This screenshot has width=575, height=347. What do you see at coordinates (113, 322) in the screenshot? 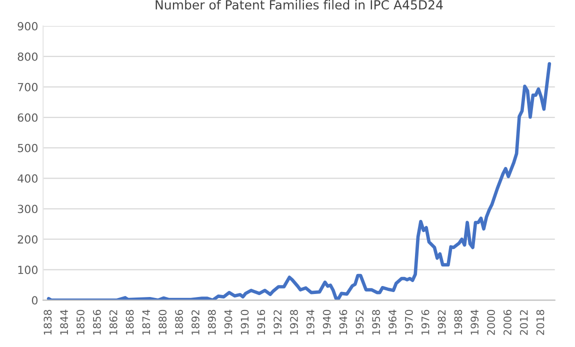
I see `x-tick-label: 1862` at bounding box center [113, 322].